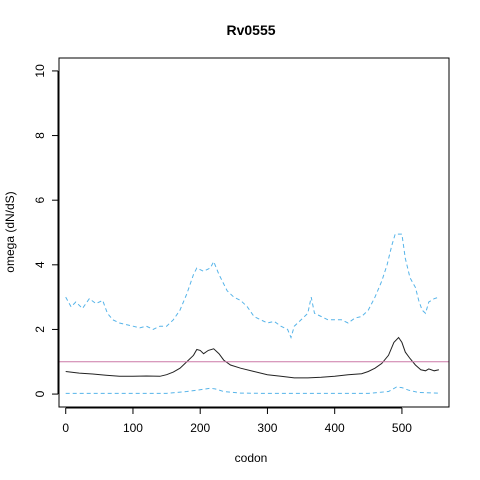 This screenshot has width=480, height=480. Describe the element at coordinates (251, 458) in the screenshot. I see `x-axis-label: codon` at that location.